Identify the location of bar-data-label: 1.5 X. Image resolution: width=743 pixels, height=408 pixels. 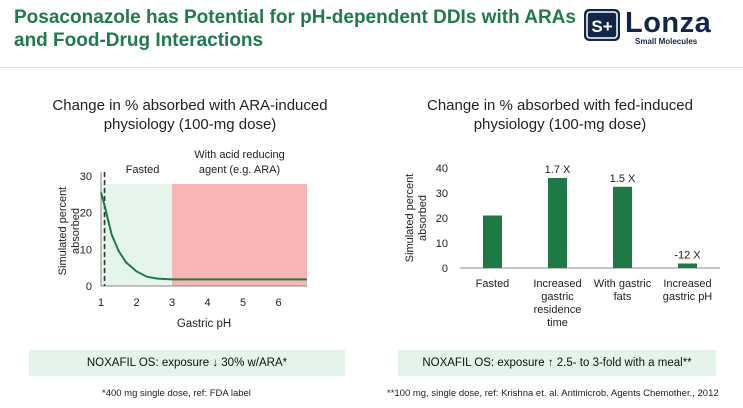
(623, 179).